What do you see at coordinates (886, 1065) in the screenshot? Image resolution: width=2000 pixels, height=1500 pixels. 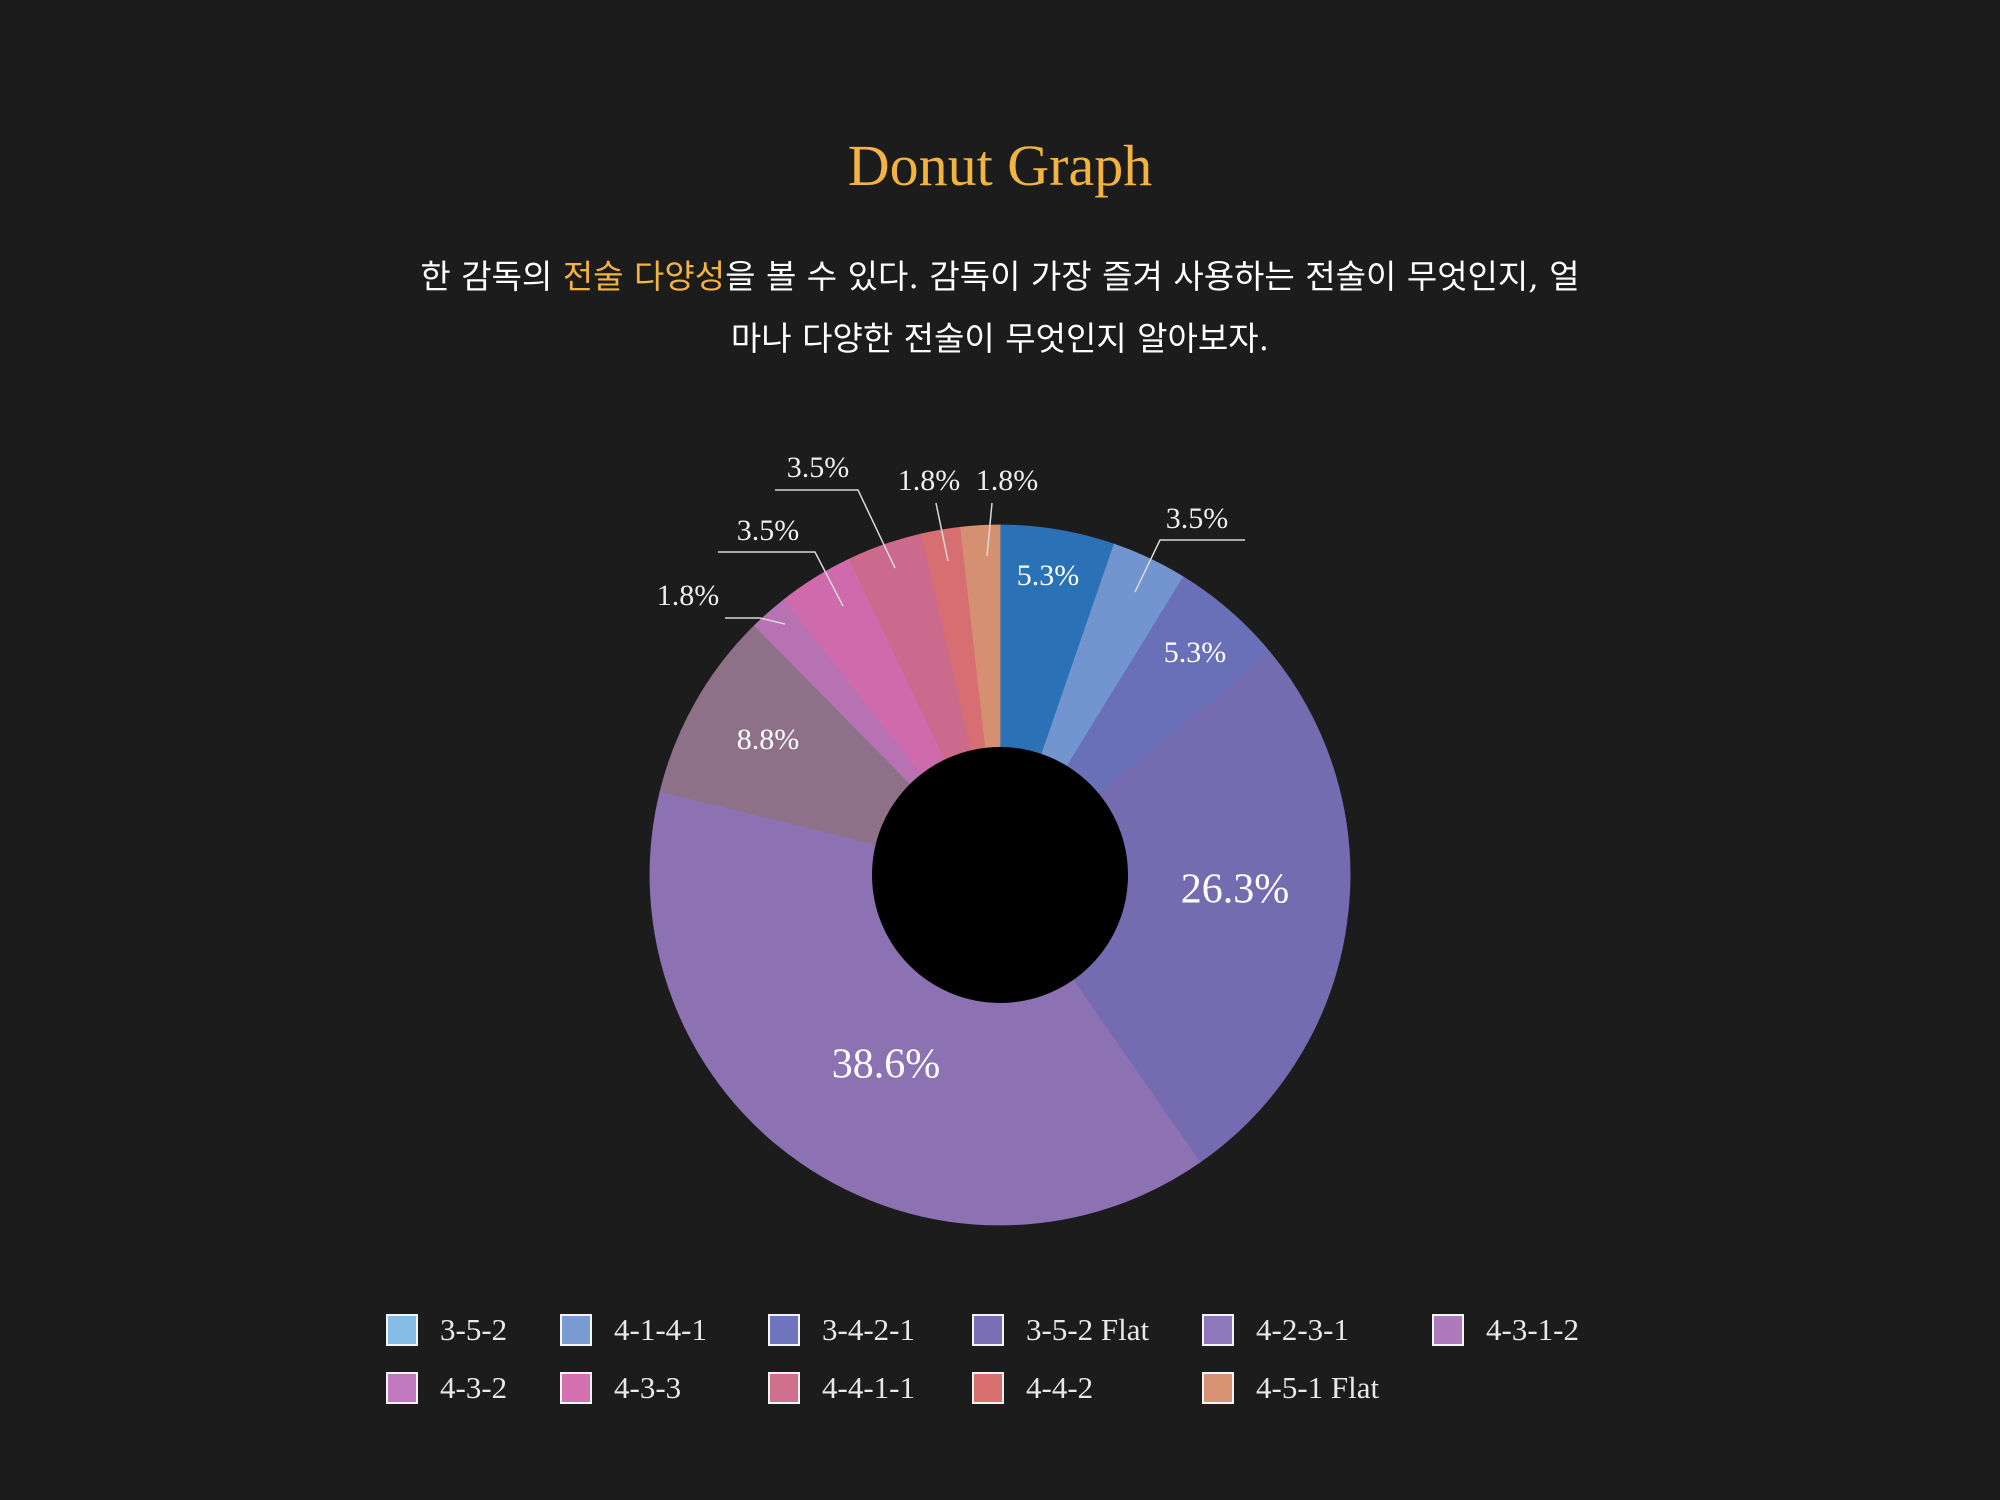 I see `data-label: 38.6%` at bounding box center [886, 1065].